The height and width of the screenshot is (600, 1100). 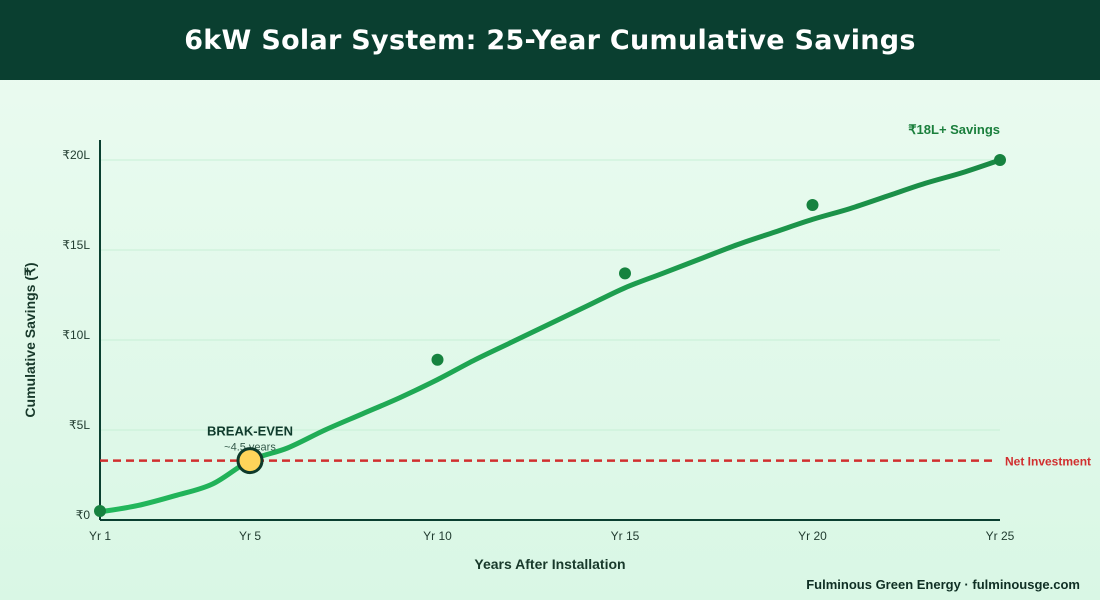 What do you see at coordinates (30, 339) in the screenshot?
I see `y-axis-title: Cumulative Savings (₹)` at bounding box center [30, 339].